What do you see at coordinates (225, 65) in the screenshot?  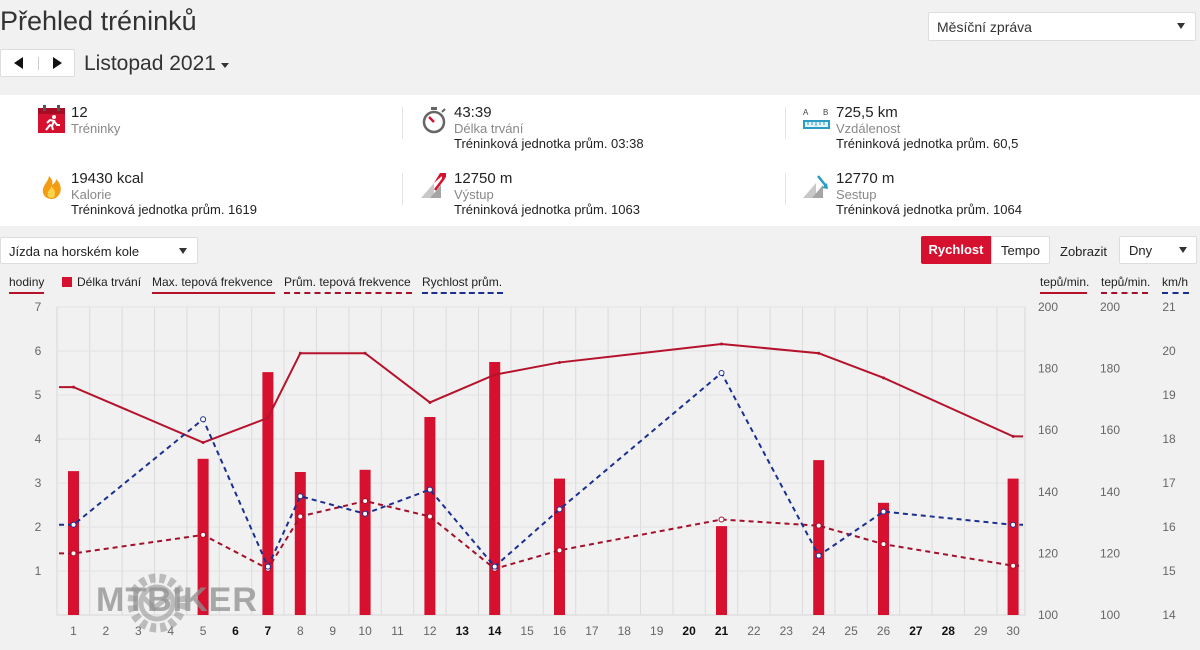 I see `period-dropdown-icon` at bounding box center [225, 65].